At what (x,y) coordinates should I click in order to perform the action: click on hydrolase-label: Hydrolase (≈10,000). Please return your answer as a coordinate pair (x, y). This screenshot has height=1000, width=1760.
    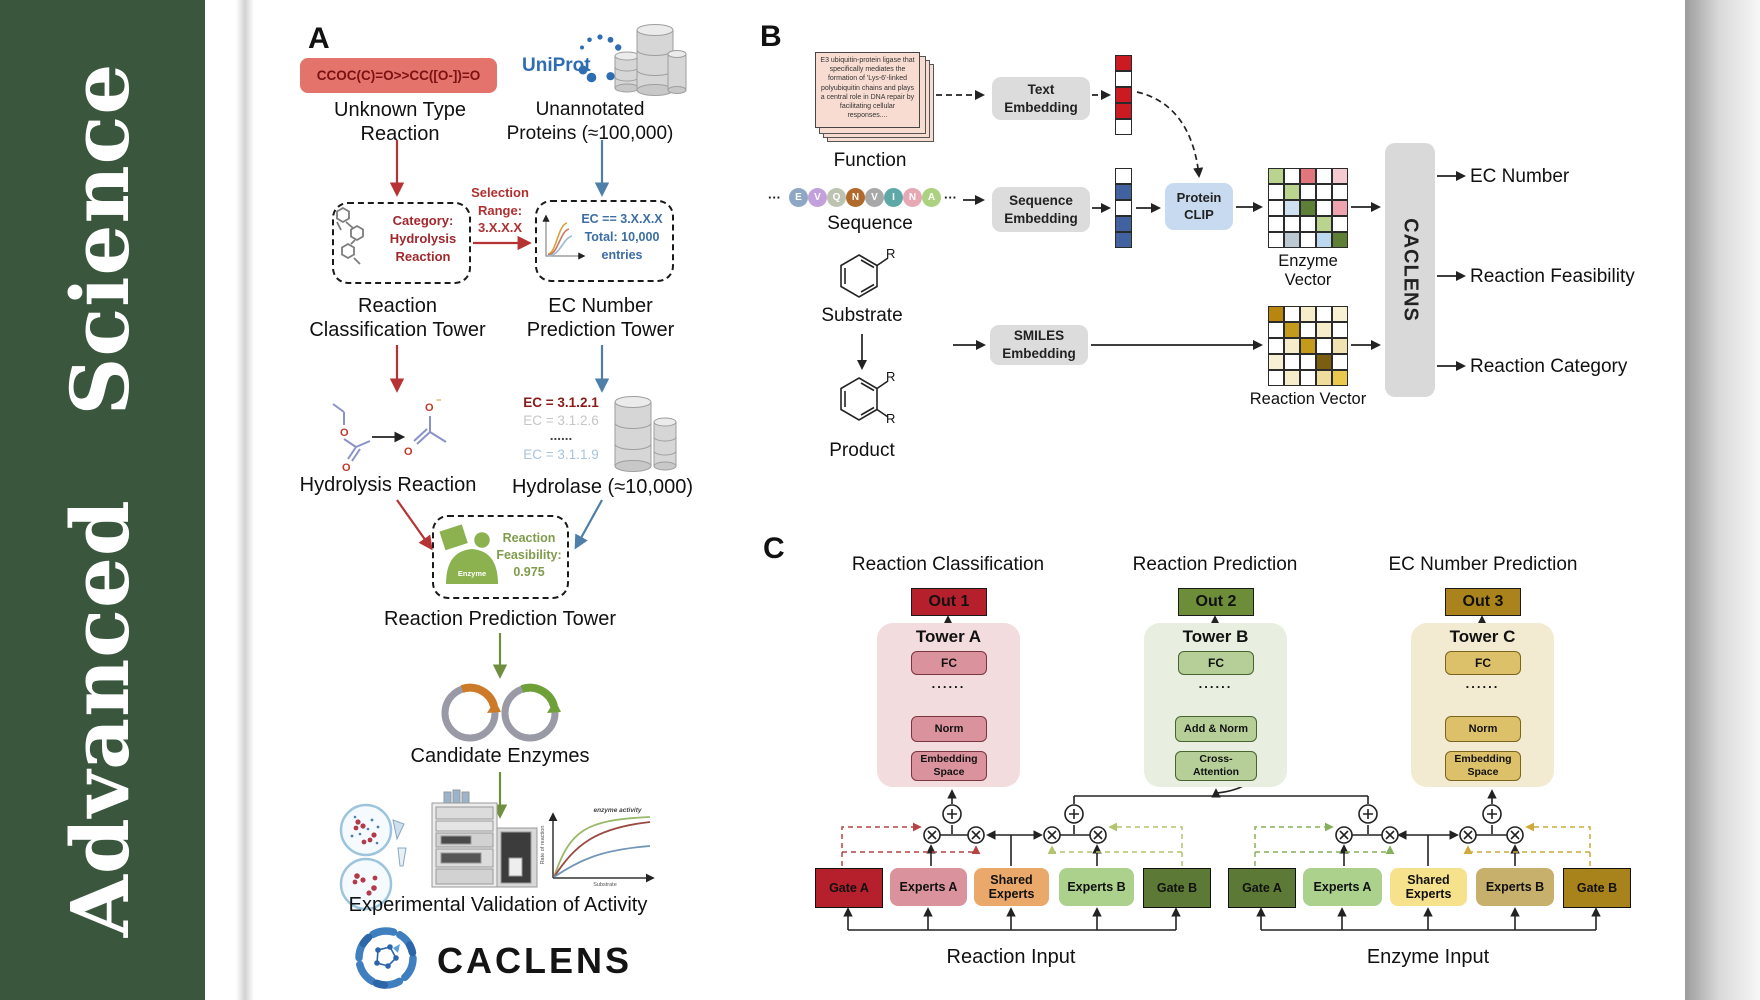
    Looking at the image, I should click on (602, 487).